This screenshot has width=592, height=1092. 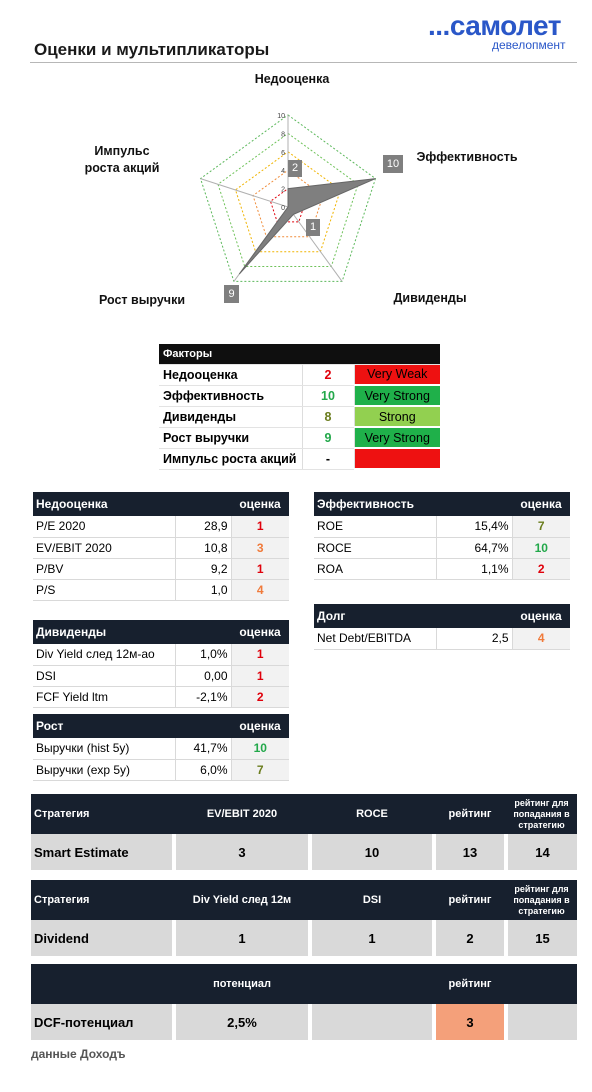 What do you see at coordinates (283, 134) in the screenshot?
I see `radar-tick-label: 8` at bounding box center [283, 134].